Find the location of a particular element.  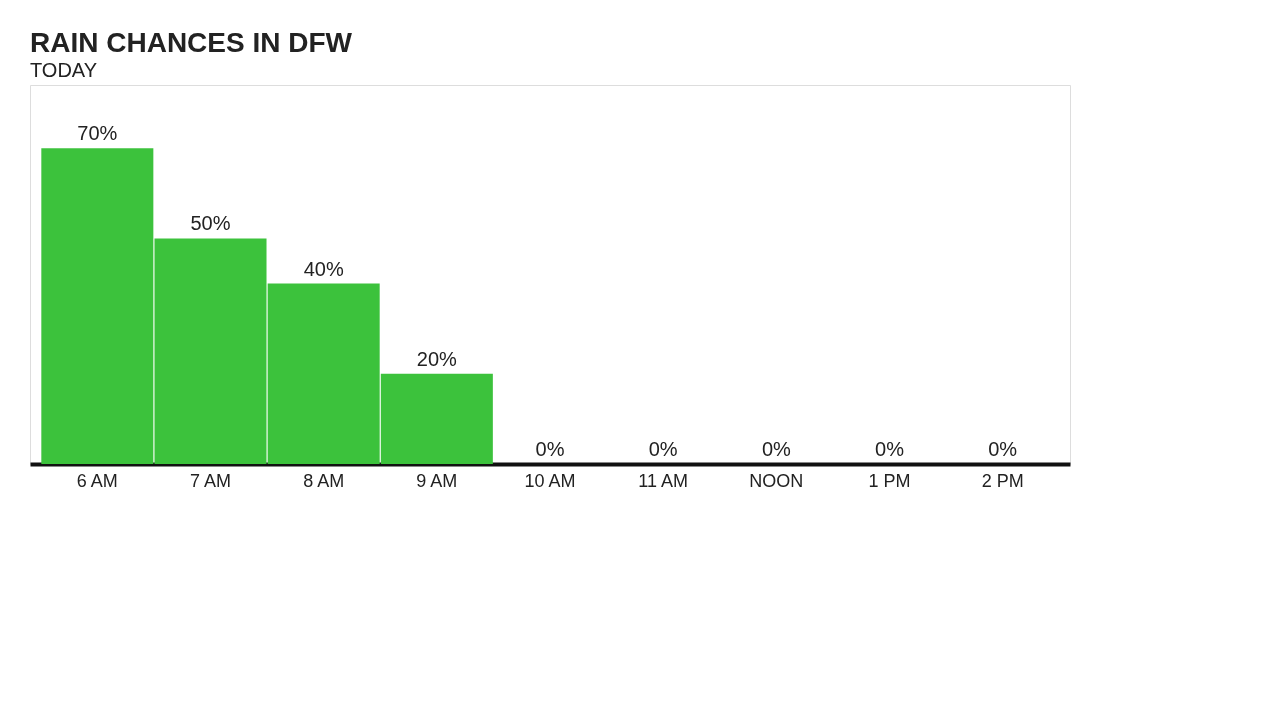

x-tick-label: NOON is located at coordinates (776, 480).